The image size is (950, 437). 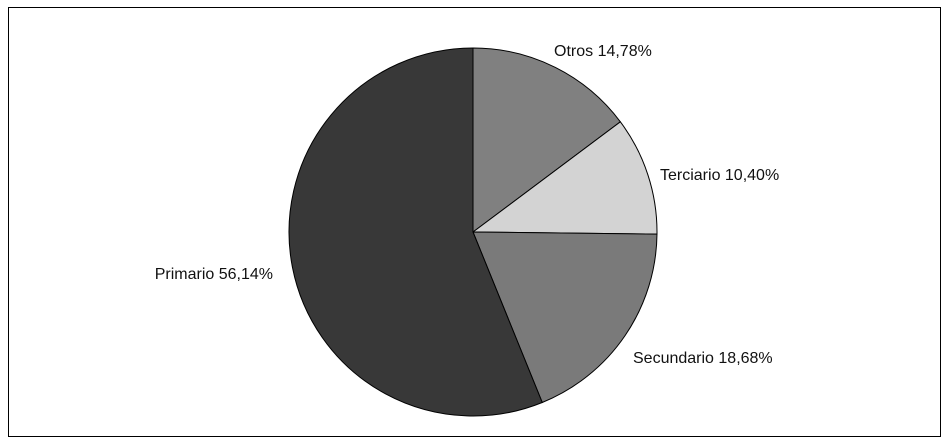 What do you see at coordinates (214, 274) in the screenshot?
I see `slice-label-primario: Primario 56,14%` at bounding box center [214, 274].